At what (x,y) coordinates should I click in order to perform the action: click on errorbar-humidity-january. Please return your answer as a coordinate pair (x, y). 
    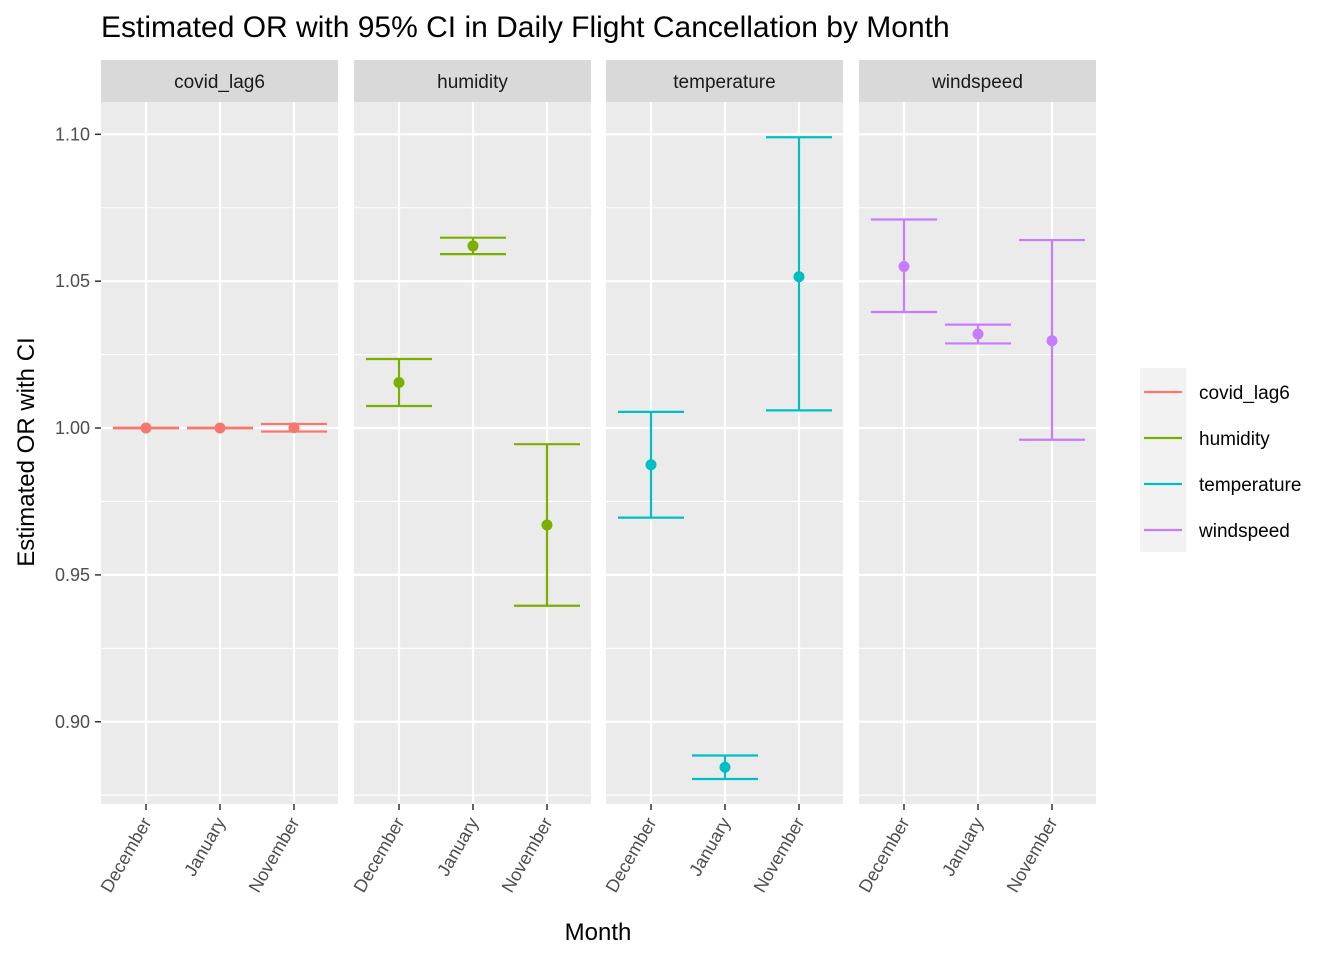
    Looking at the image, I should click on (473, 246).